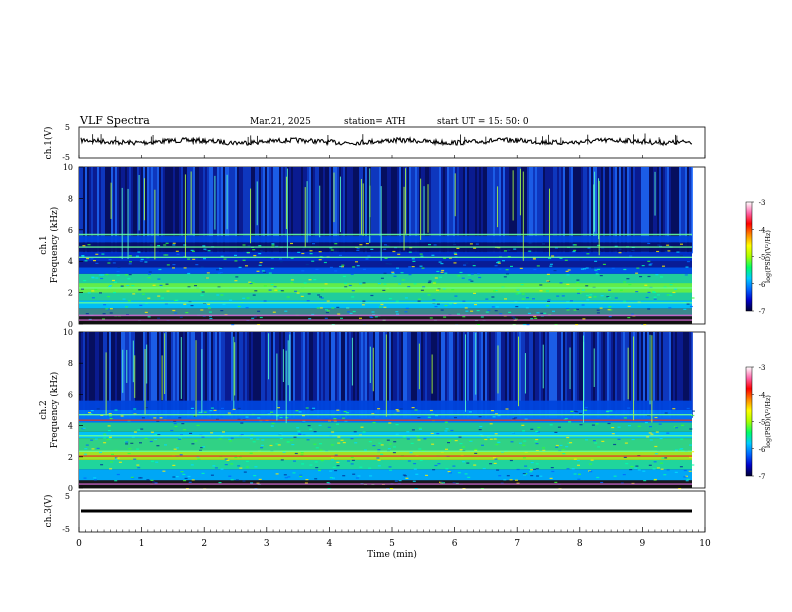  What do you see at coordinates (762, 368) in the screenshot?
I see `ch2-colorbar-tick-label: -3` at bounding box center [762, 368].